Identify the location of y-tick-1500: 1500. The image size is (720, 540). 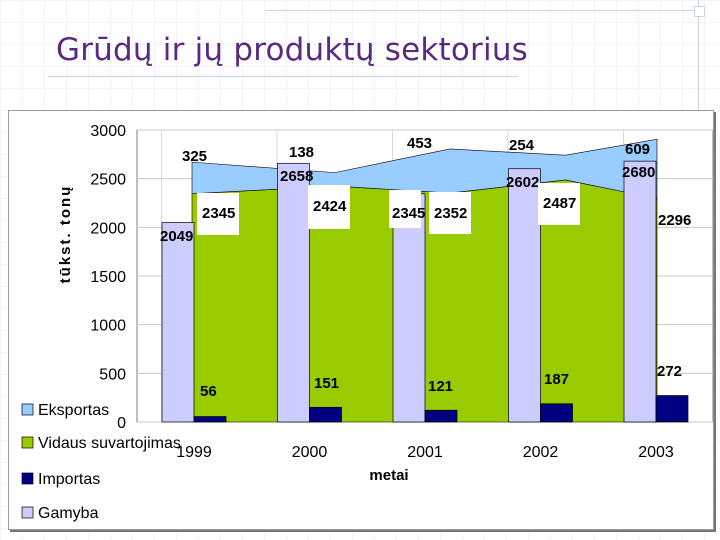
(108, 277).